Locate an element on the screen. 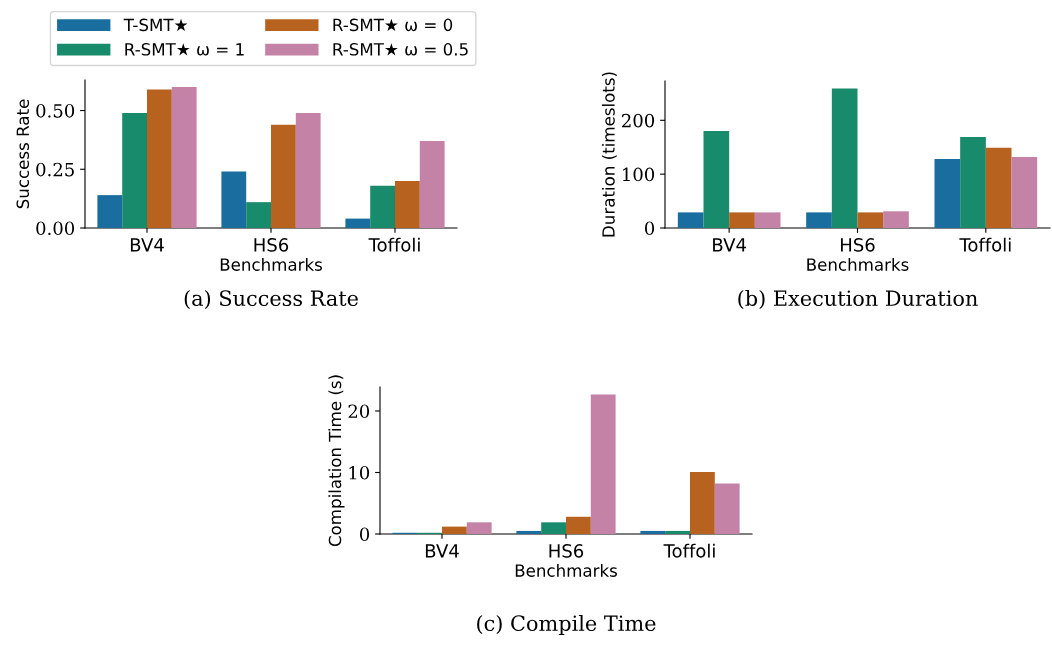 This screenshot has width=1052, height=651. y-tick-label: 0.25 is located at coordinates (55, 169).